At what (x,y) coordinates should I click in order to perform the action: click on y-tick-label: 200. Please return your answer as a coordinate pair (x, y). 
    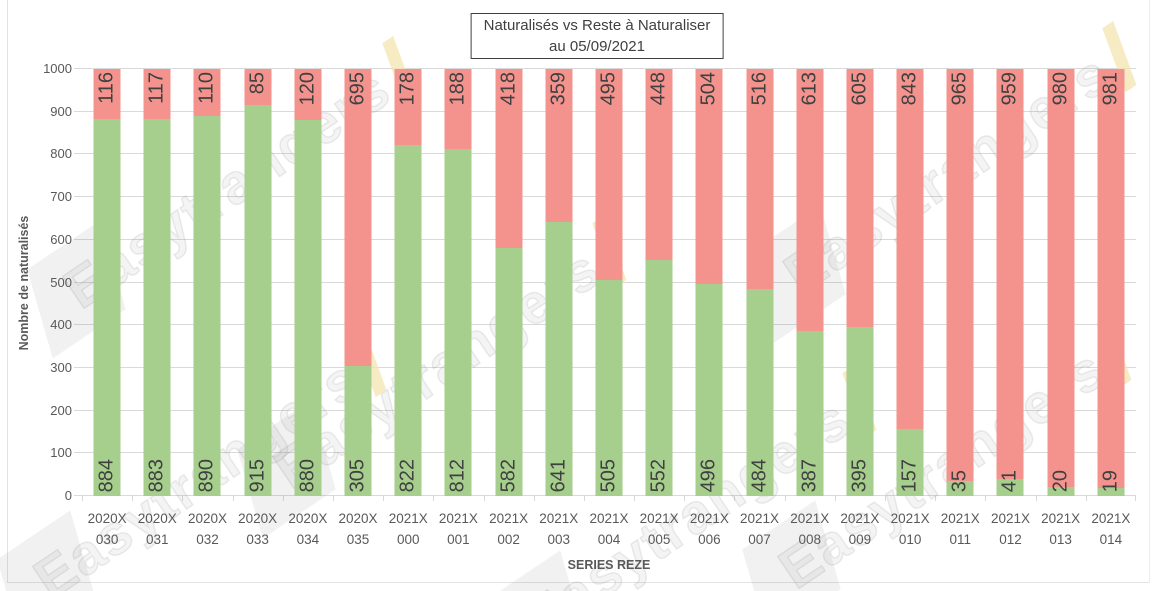
    Looking at the image, I should click on (61, 410).